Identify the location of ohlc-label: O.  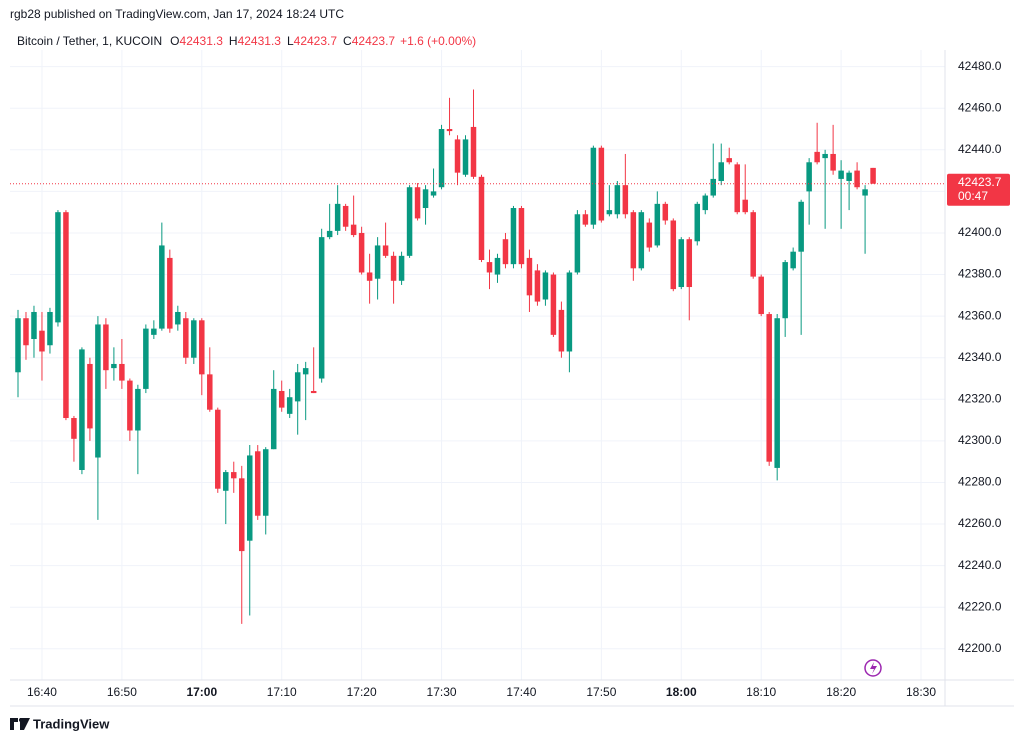
(174, 41).